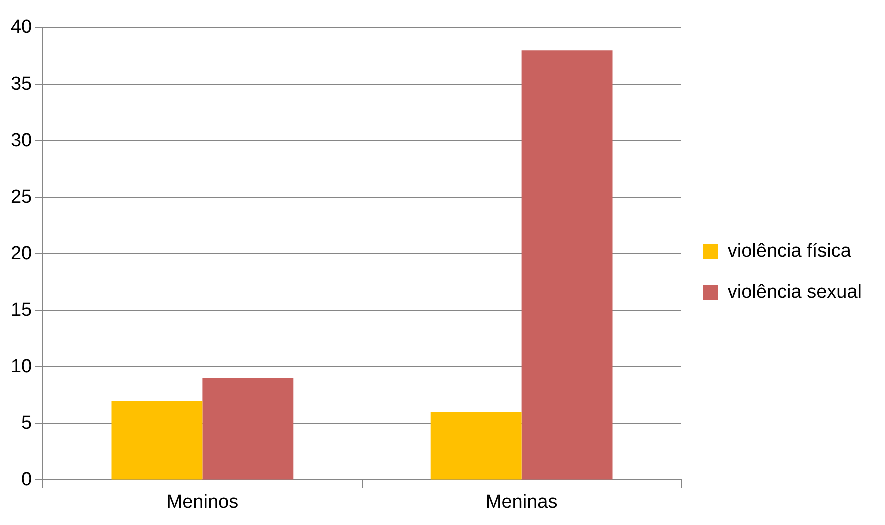 The height and width of the screenshot is (525, 885). Describe the element at coordinates (790, 251) in the screenshot. I see `legend-label: violência física` at that location.